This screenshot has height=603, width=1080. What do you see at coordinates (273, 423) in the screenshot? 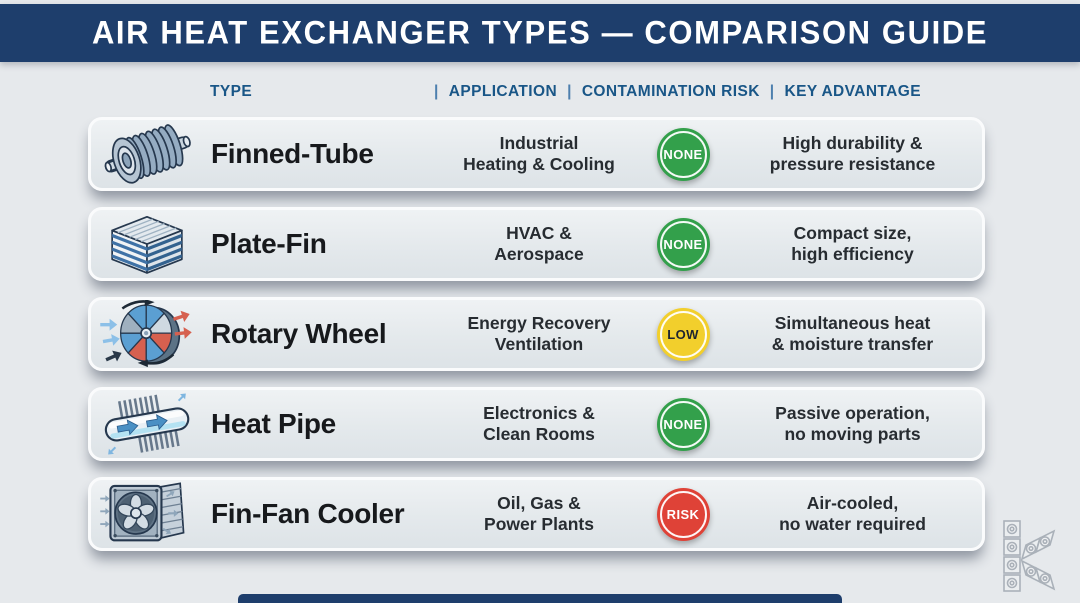
I see `type-name: Heat Pipe` at bounding box center [273, 423].